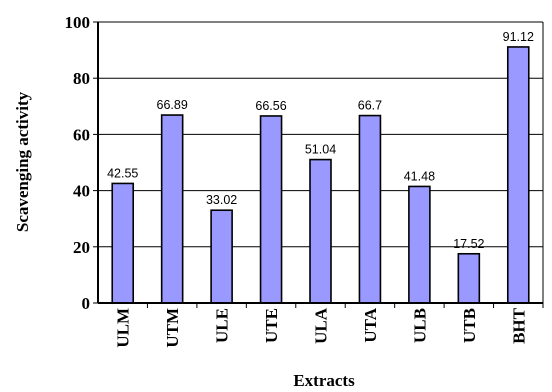 The height and width of the screenshot is (392, 552). Describe the element at coordinates (469, 278) in the screenshot. I see `bar-utb` at that location.